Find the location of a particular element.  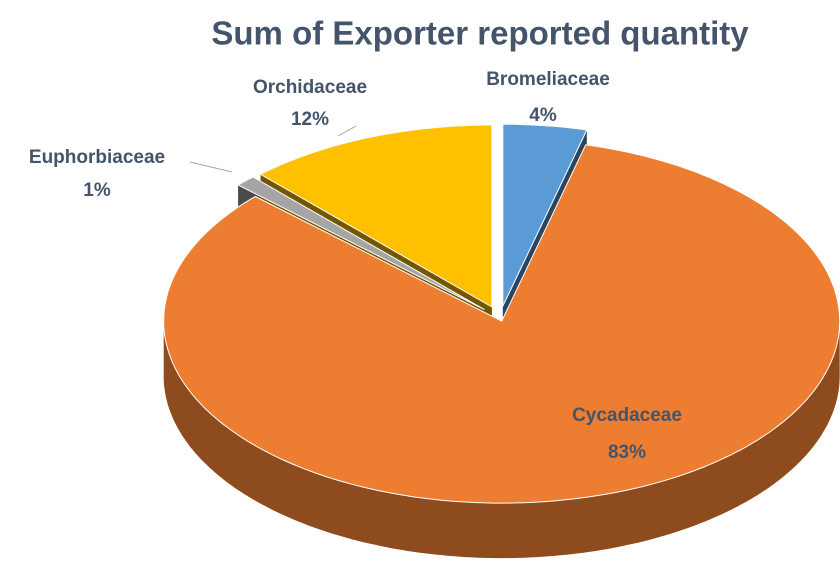

value-label: 83% is located at coordinates (627, 452).